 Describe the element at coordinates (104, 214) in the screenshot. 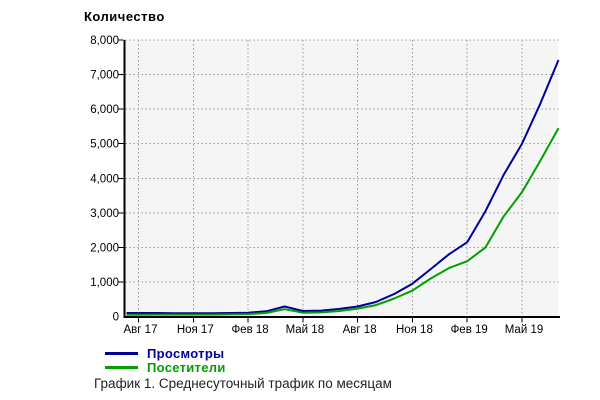

I see `y-axis-label: 3,000` at that location.